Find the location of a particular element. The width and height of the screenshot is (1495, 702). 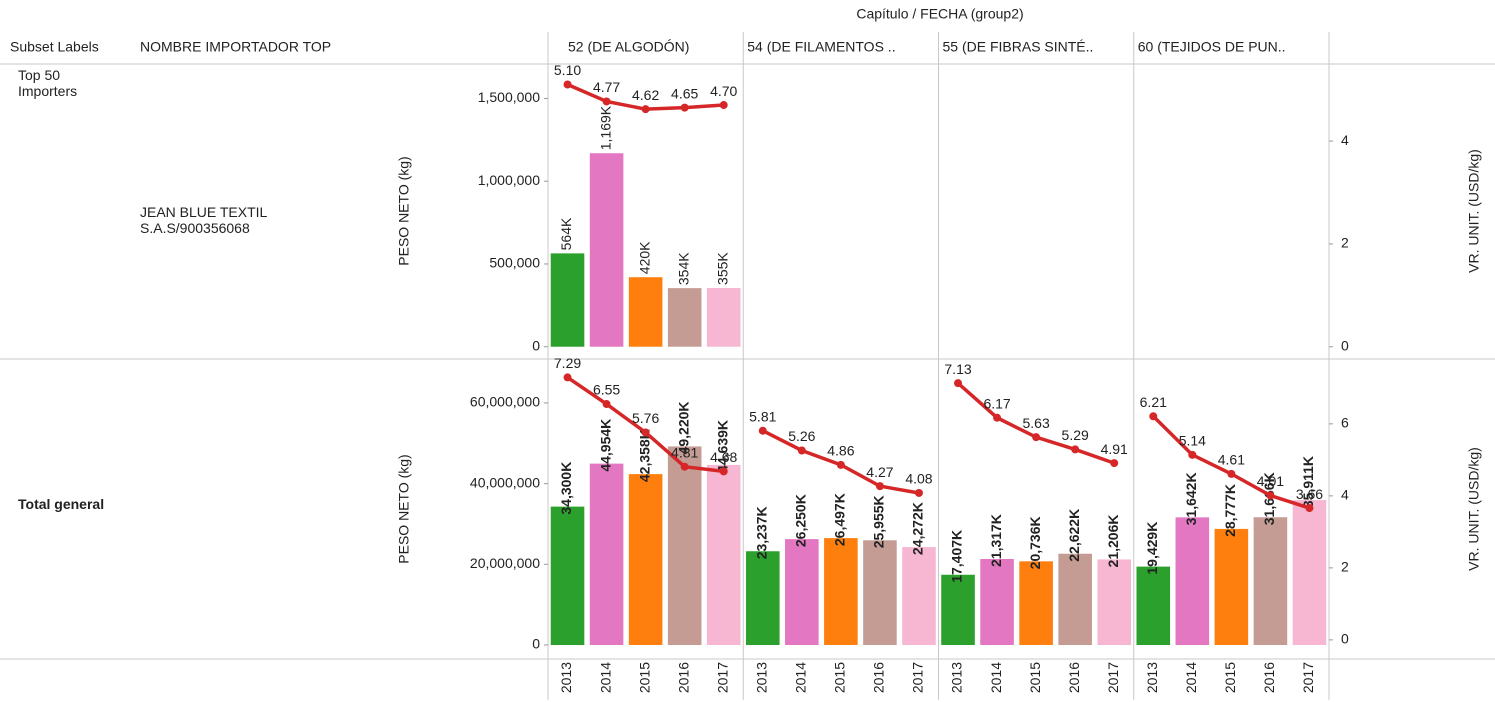

line-value-label: 6.17 is located at coordinates (996, 403).